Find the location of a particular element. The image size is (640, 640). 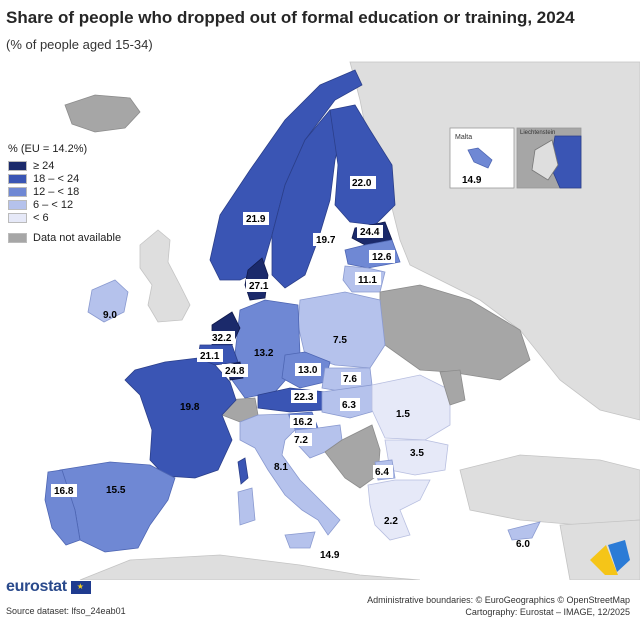

value-croatia: 7.2 is located at coordinates (301, 440).